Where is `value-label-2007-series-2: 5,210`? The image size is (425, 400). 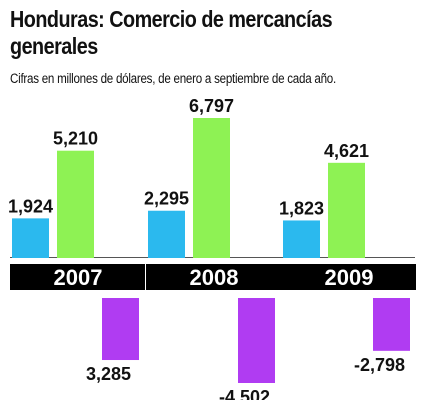 value-label-2007-series-2: 5,210 is located at coordinates (75, 139).